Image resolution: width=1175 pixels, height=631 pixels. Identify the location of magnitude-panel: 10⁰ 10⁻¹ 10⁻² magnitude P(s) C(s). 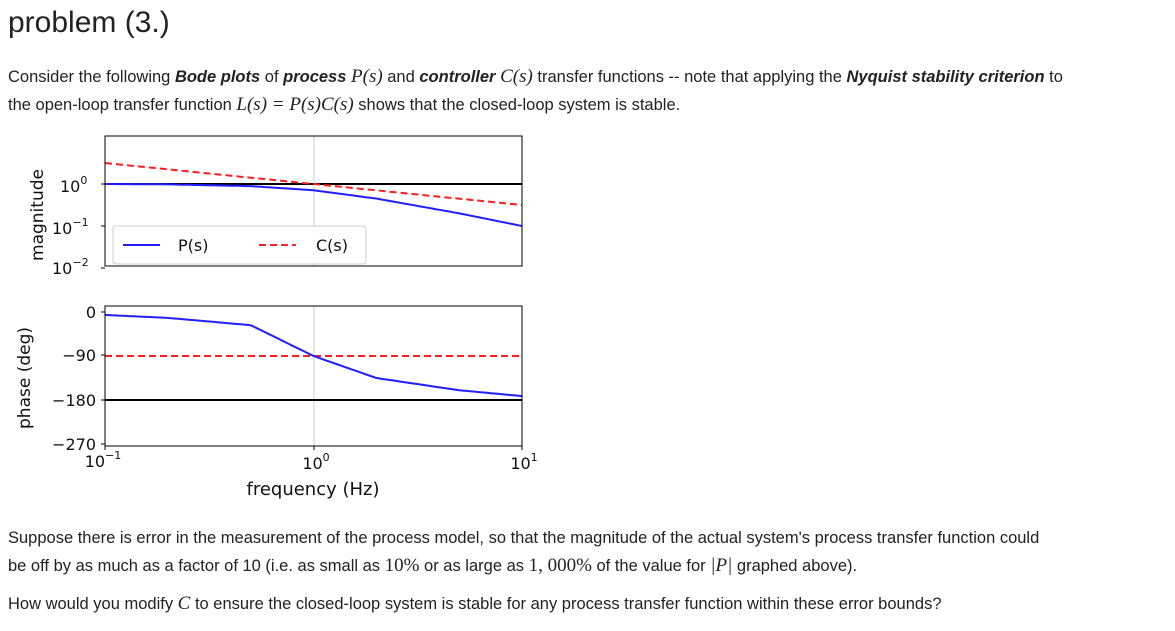
(275, 206).